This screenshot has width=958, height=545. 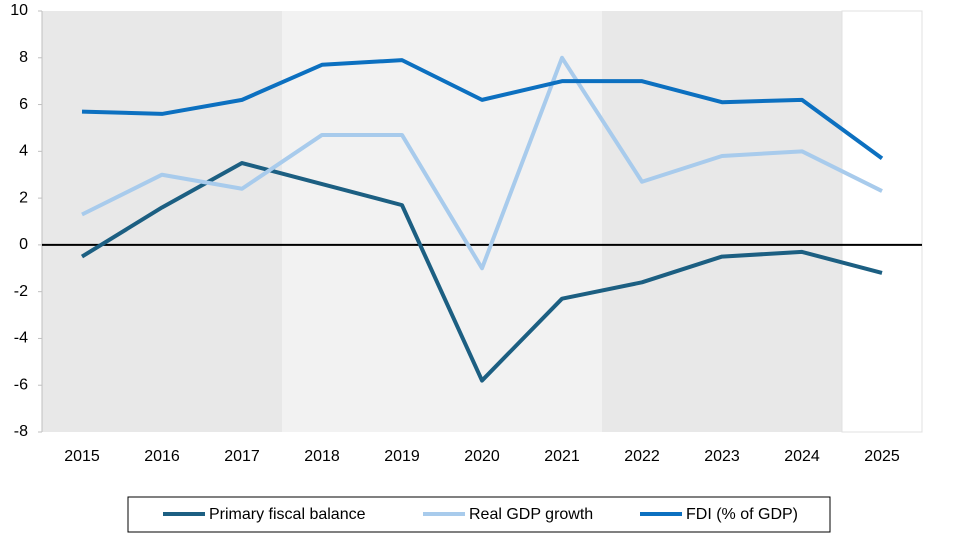 I want to click on x-tick-label: 2021, so click(x=562, y=456).